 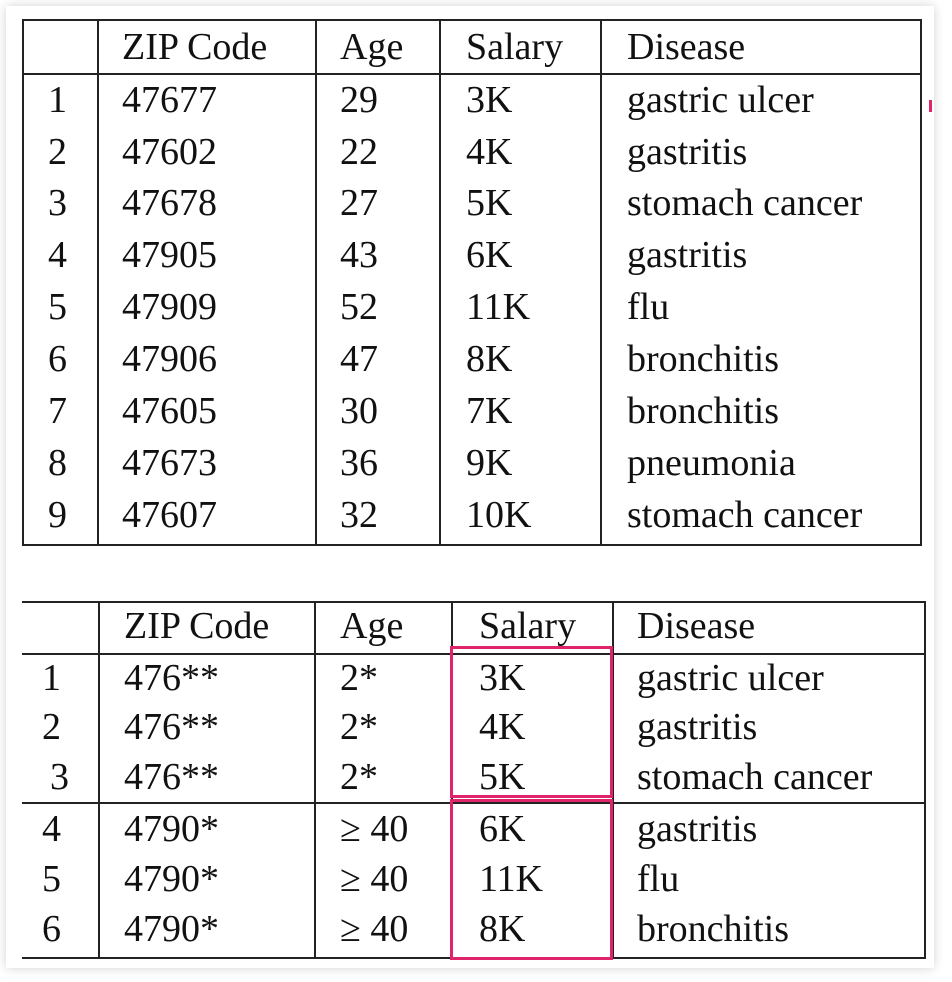 What do you see at coordinates (57, 255) in the screenshot?
I see `table1-cell-id: 4` at bounding box center [57, 255].